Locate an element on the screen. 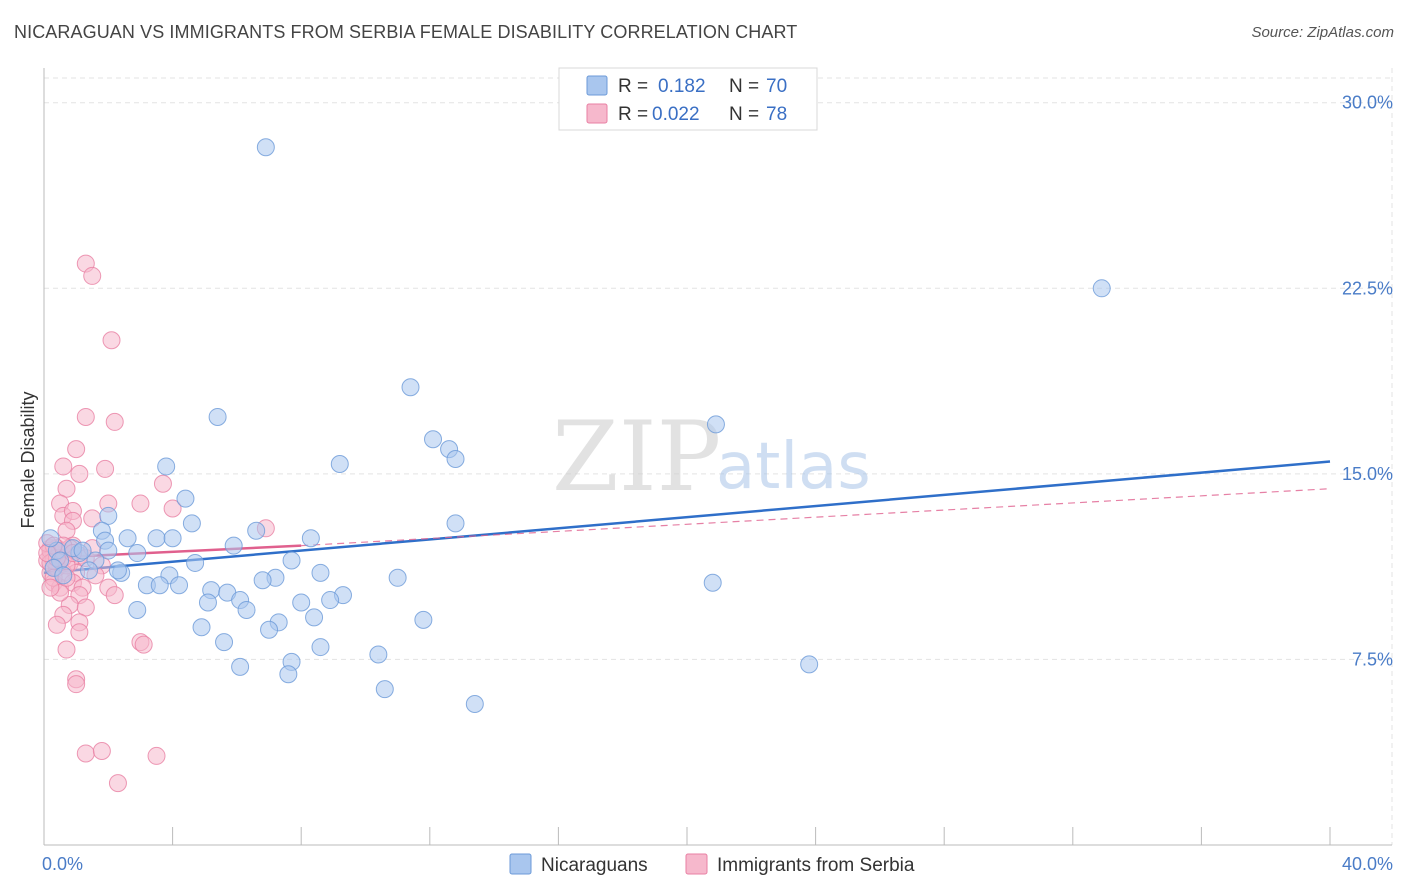 This screenshot has height=892, width=1406. source-label: Source: ZipAtlas.com is located at coordinates (1322, 32).